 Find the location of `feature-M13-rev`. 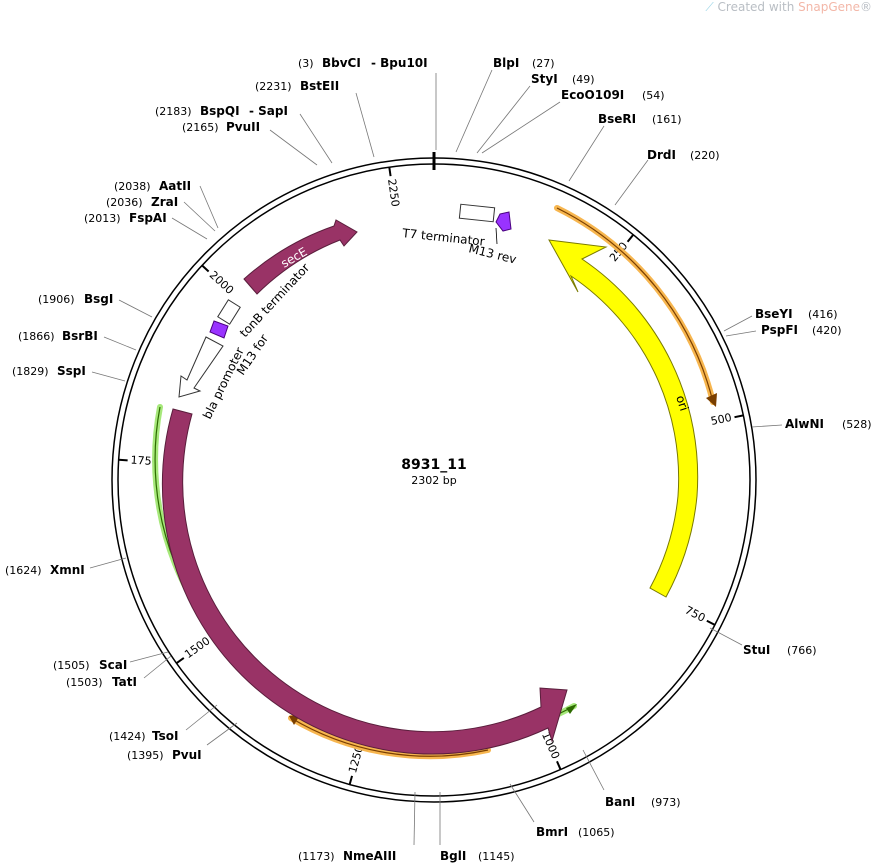

feature-M13-rev is located at coordinates (503, 221).